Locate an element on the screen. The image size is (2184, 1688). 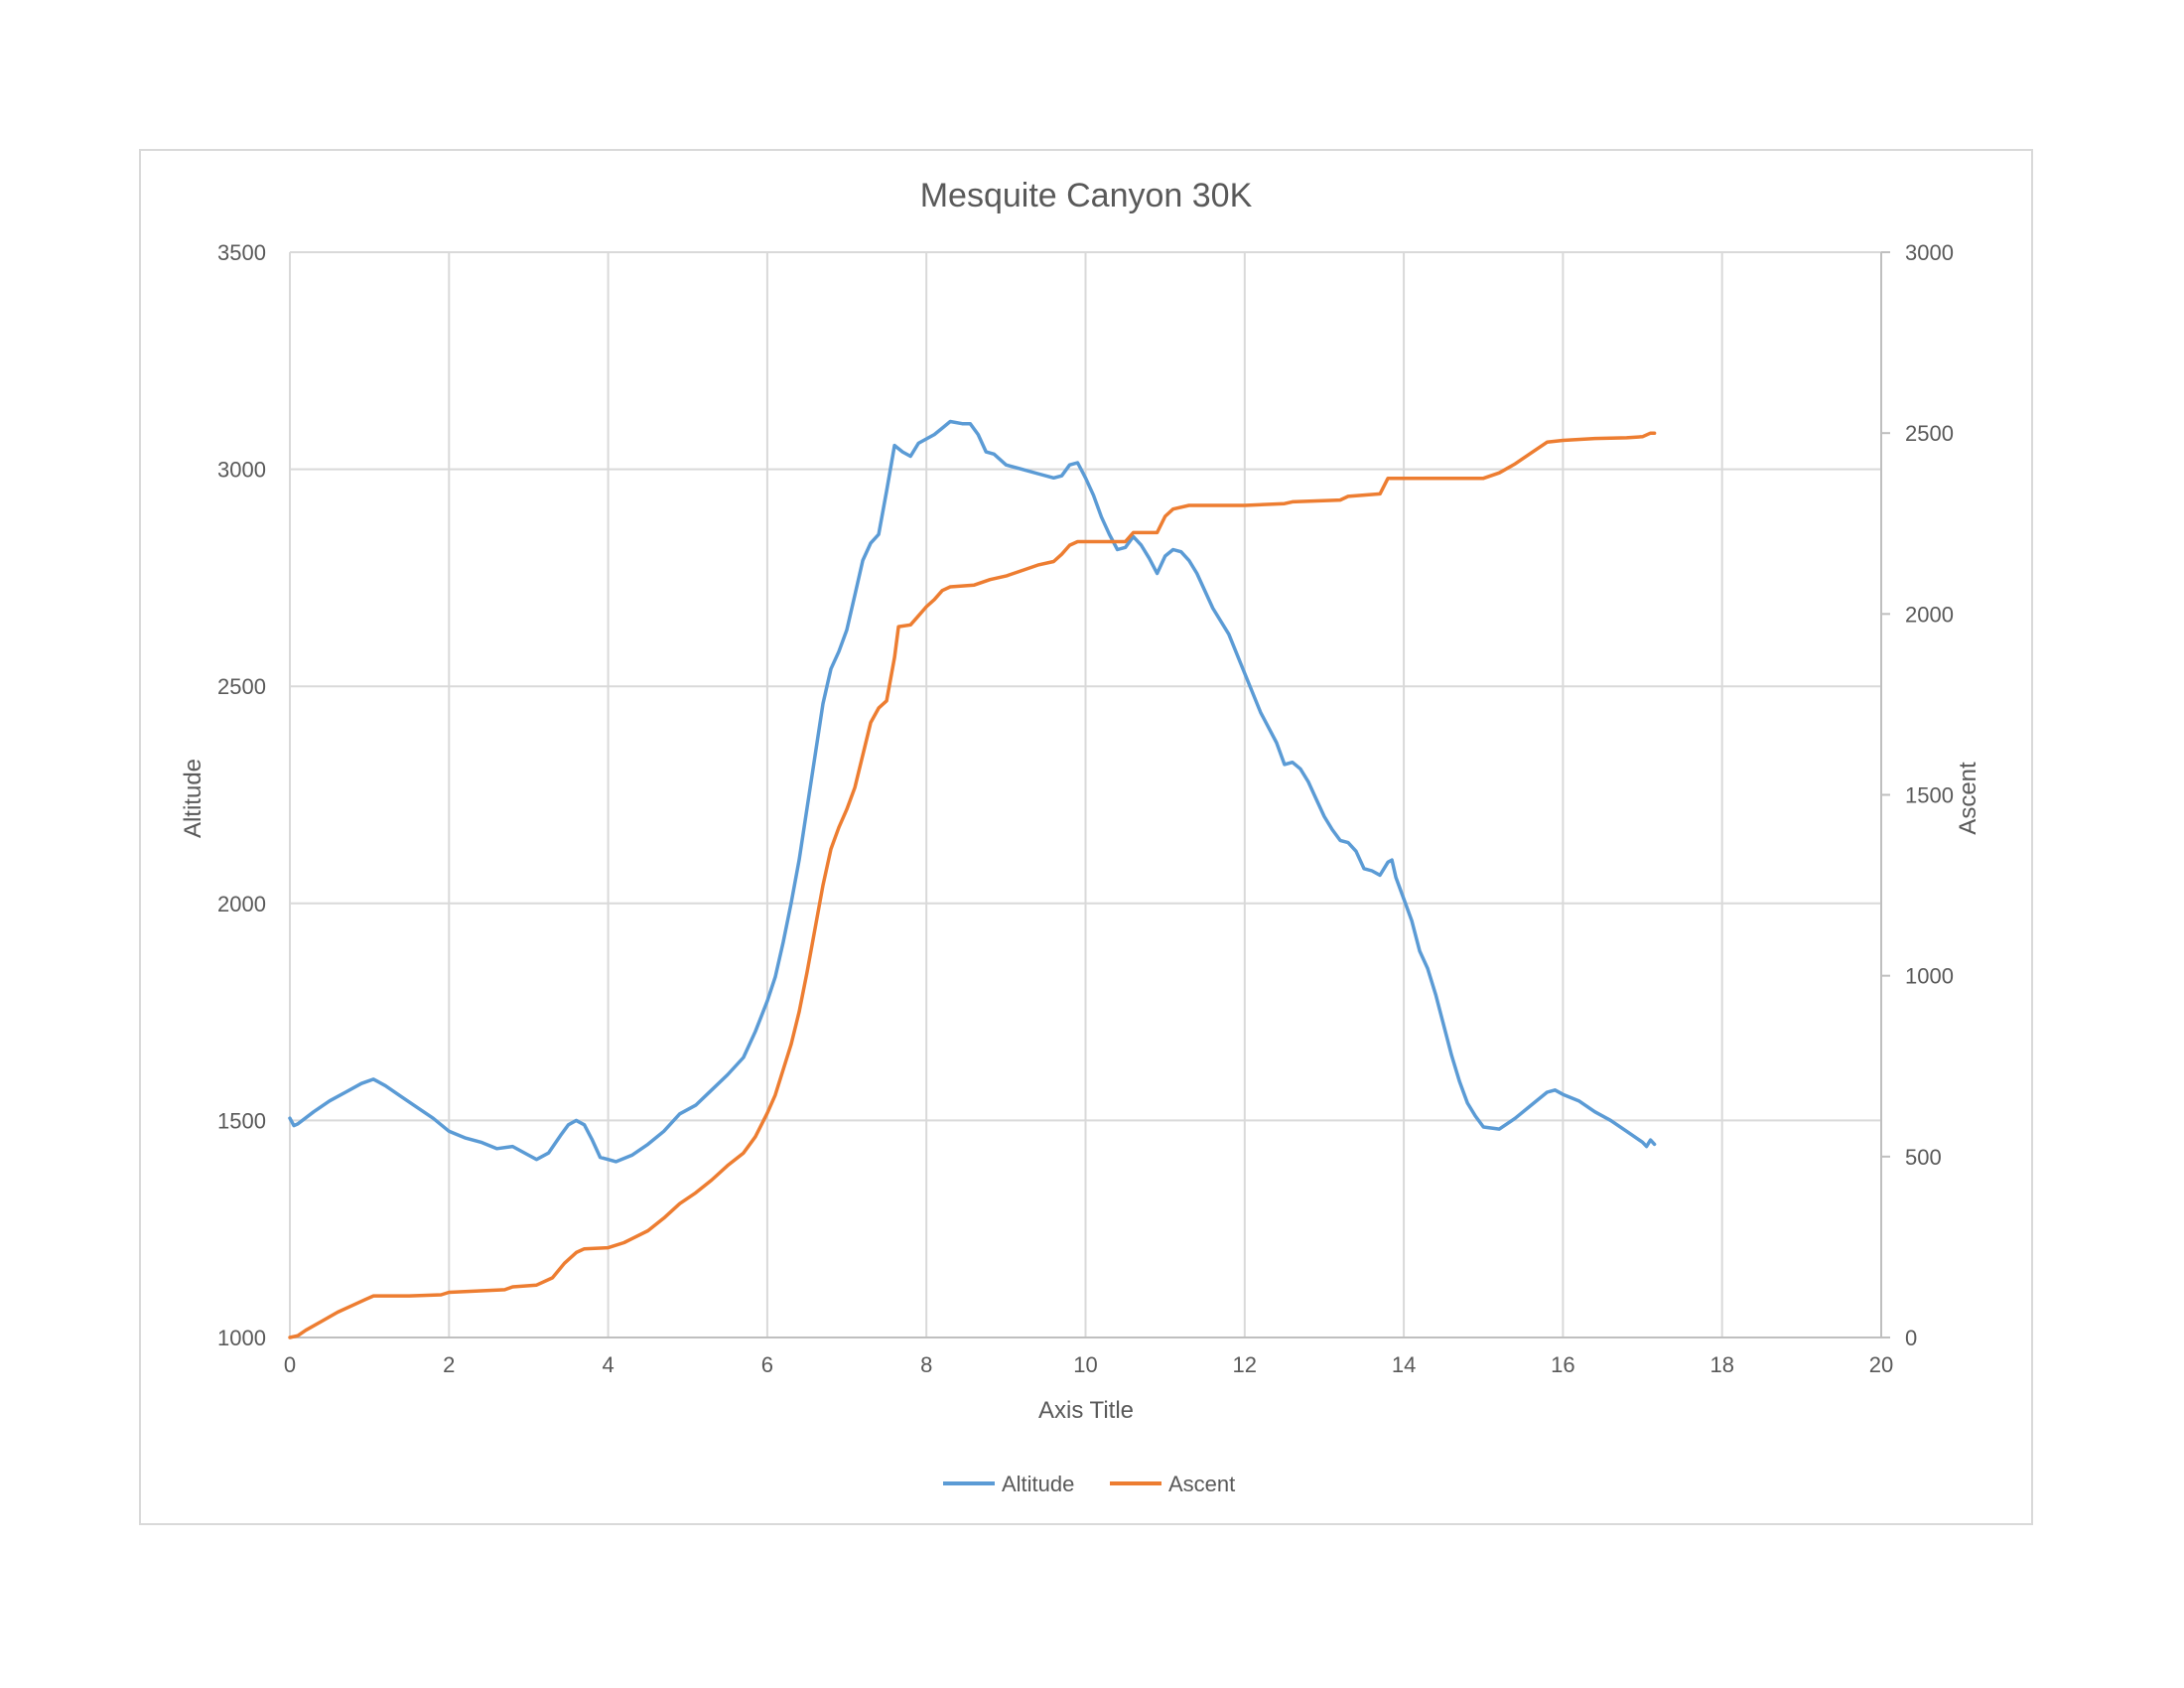
x-tick-label-9: 18 is located at coordinates (1721, 1364).